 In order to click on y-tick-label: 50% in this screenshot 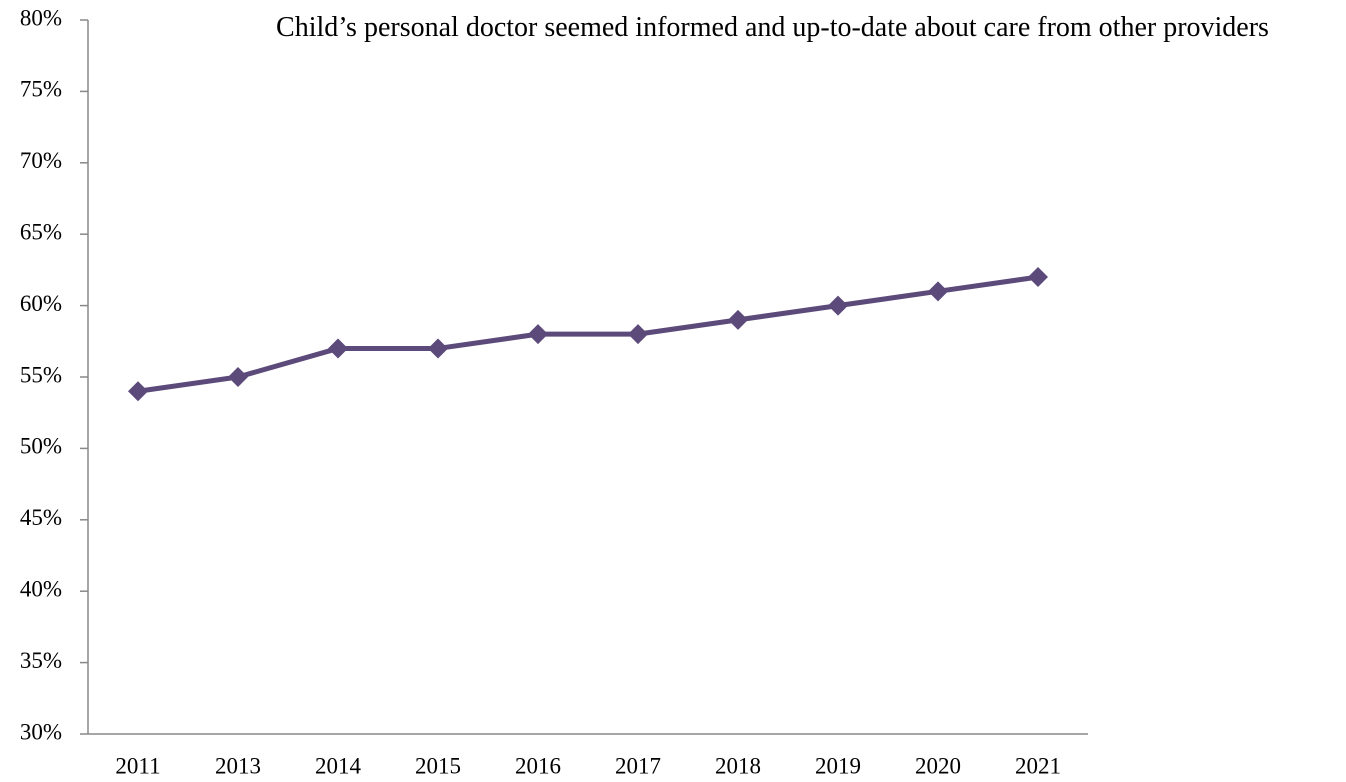, I will do `click(41, 446)`.